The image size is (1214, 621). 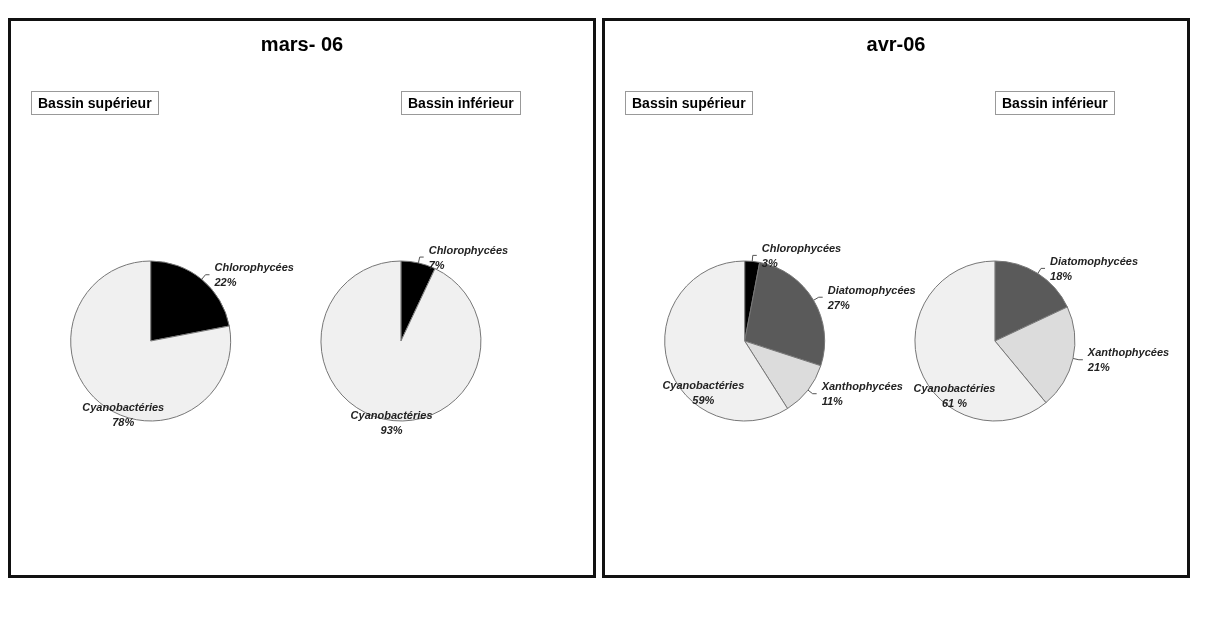 I want to click on data-label: 7%, so click(x=436, y=264).